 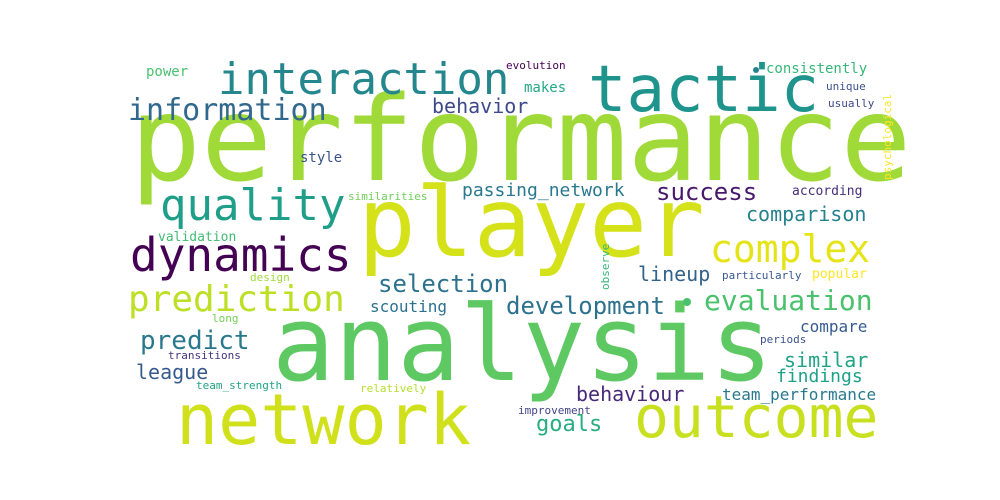 I want to click on word-league: league, so click(x=172, y=372).